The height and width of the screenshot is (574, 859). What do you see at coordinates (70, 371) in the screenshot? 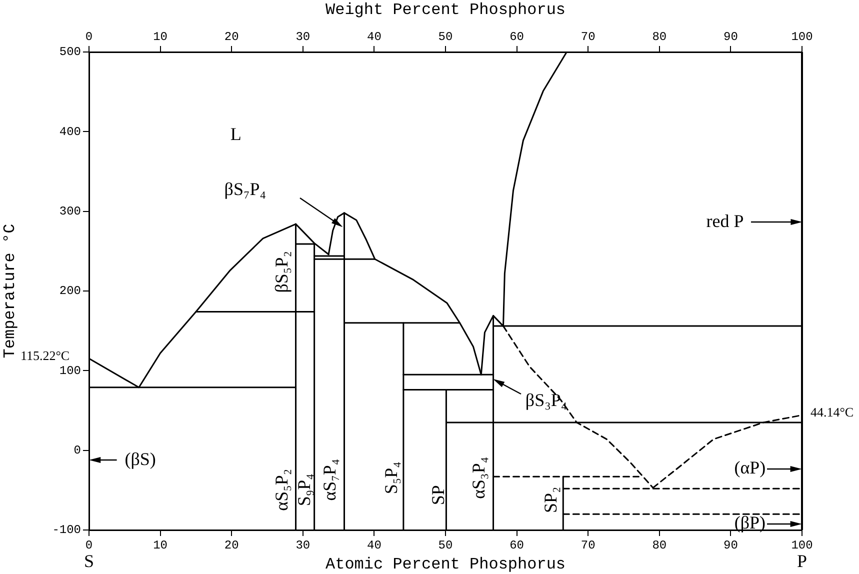
I see `y-tick-label: 100` at bounding box center [70, 371].